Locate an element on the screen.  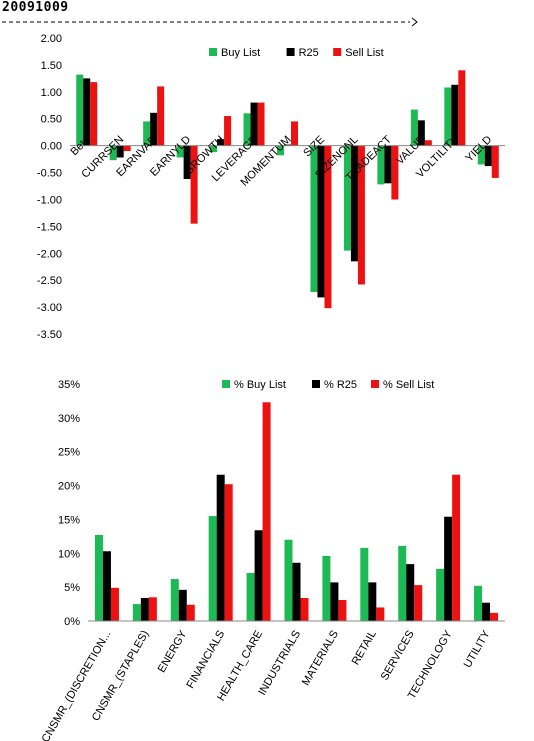
report-date: 20091009 is located at coordinates (35, 7).